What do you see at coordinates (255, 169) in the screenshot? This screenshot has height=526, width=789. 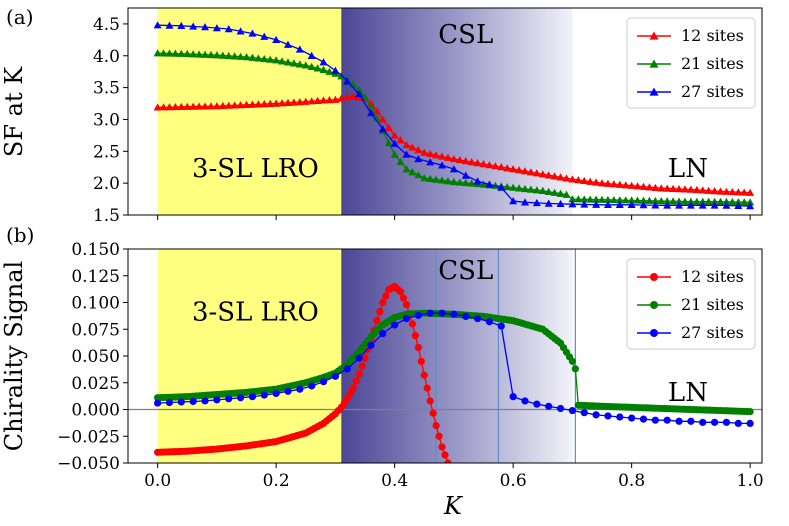 I see `region-label-0: 3-SL LRO` at bounding box center [255, 169].